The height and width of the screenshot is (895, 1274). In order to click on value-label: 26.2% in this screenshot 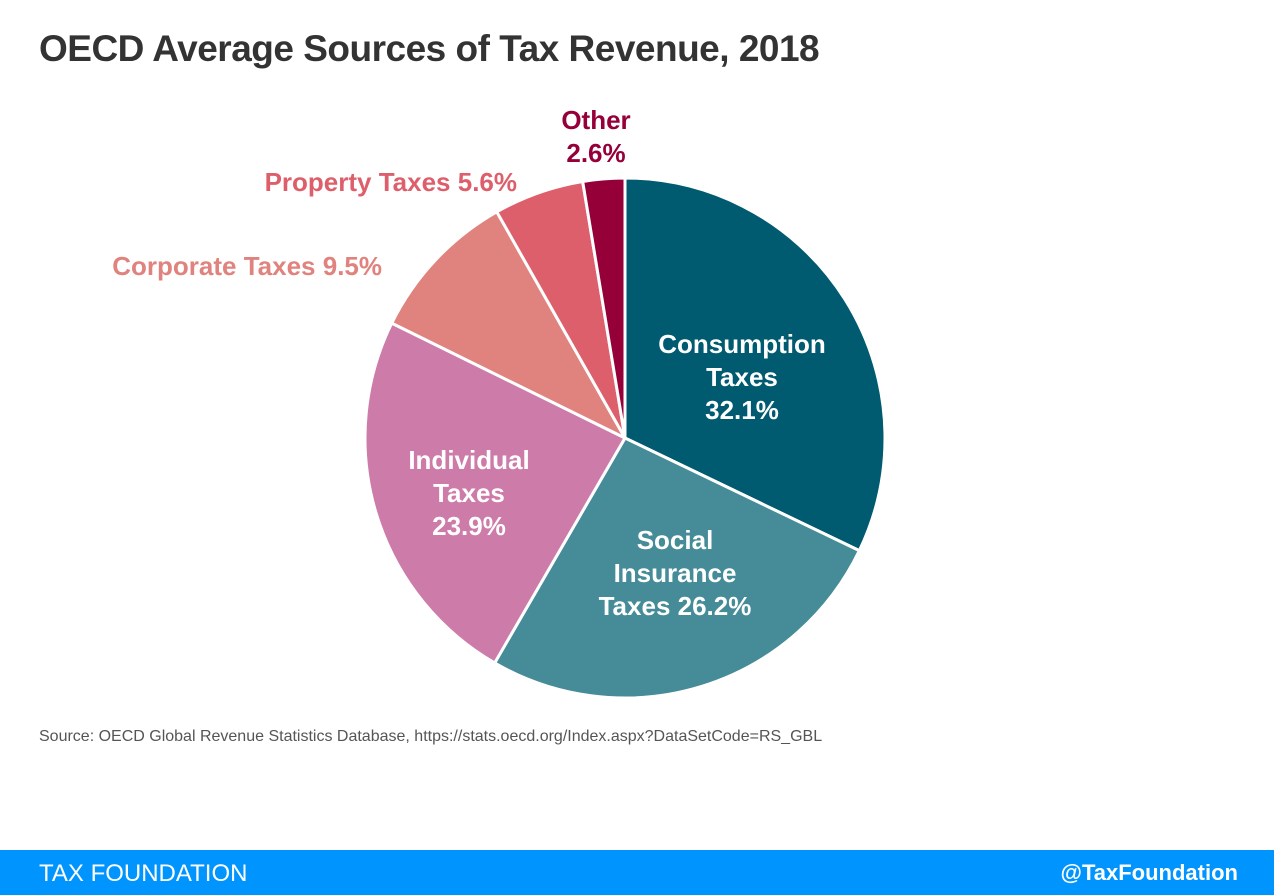, I will do `click(714, 606)`.